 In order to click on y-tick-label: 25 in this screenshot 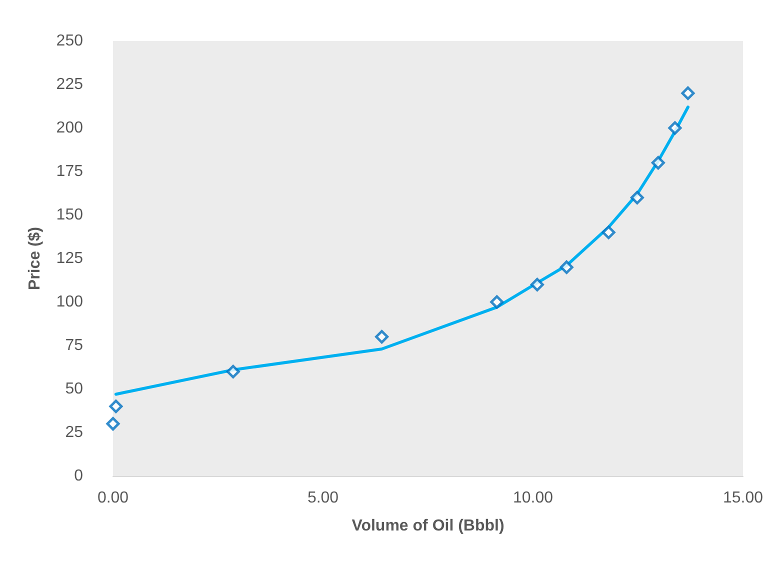, I will do `click(74, 432)`.